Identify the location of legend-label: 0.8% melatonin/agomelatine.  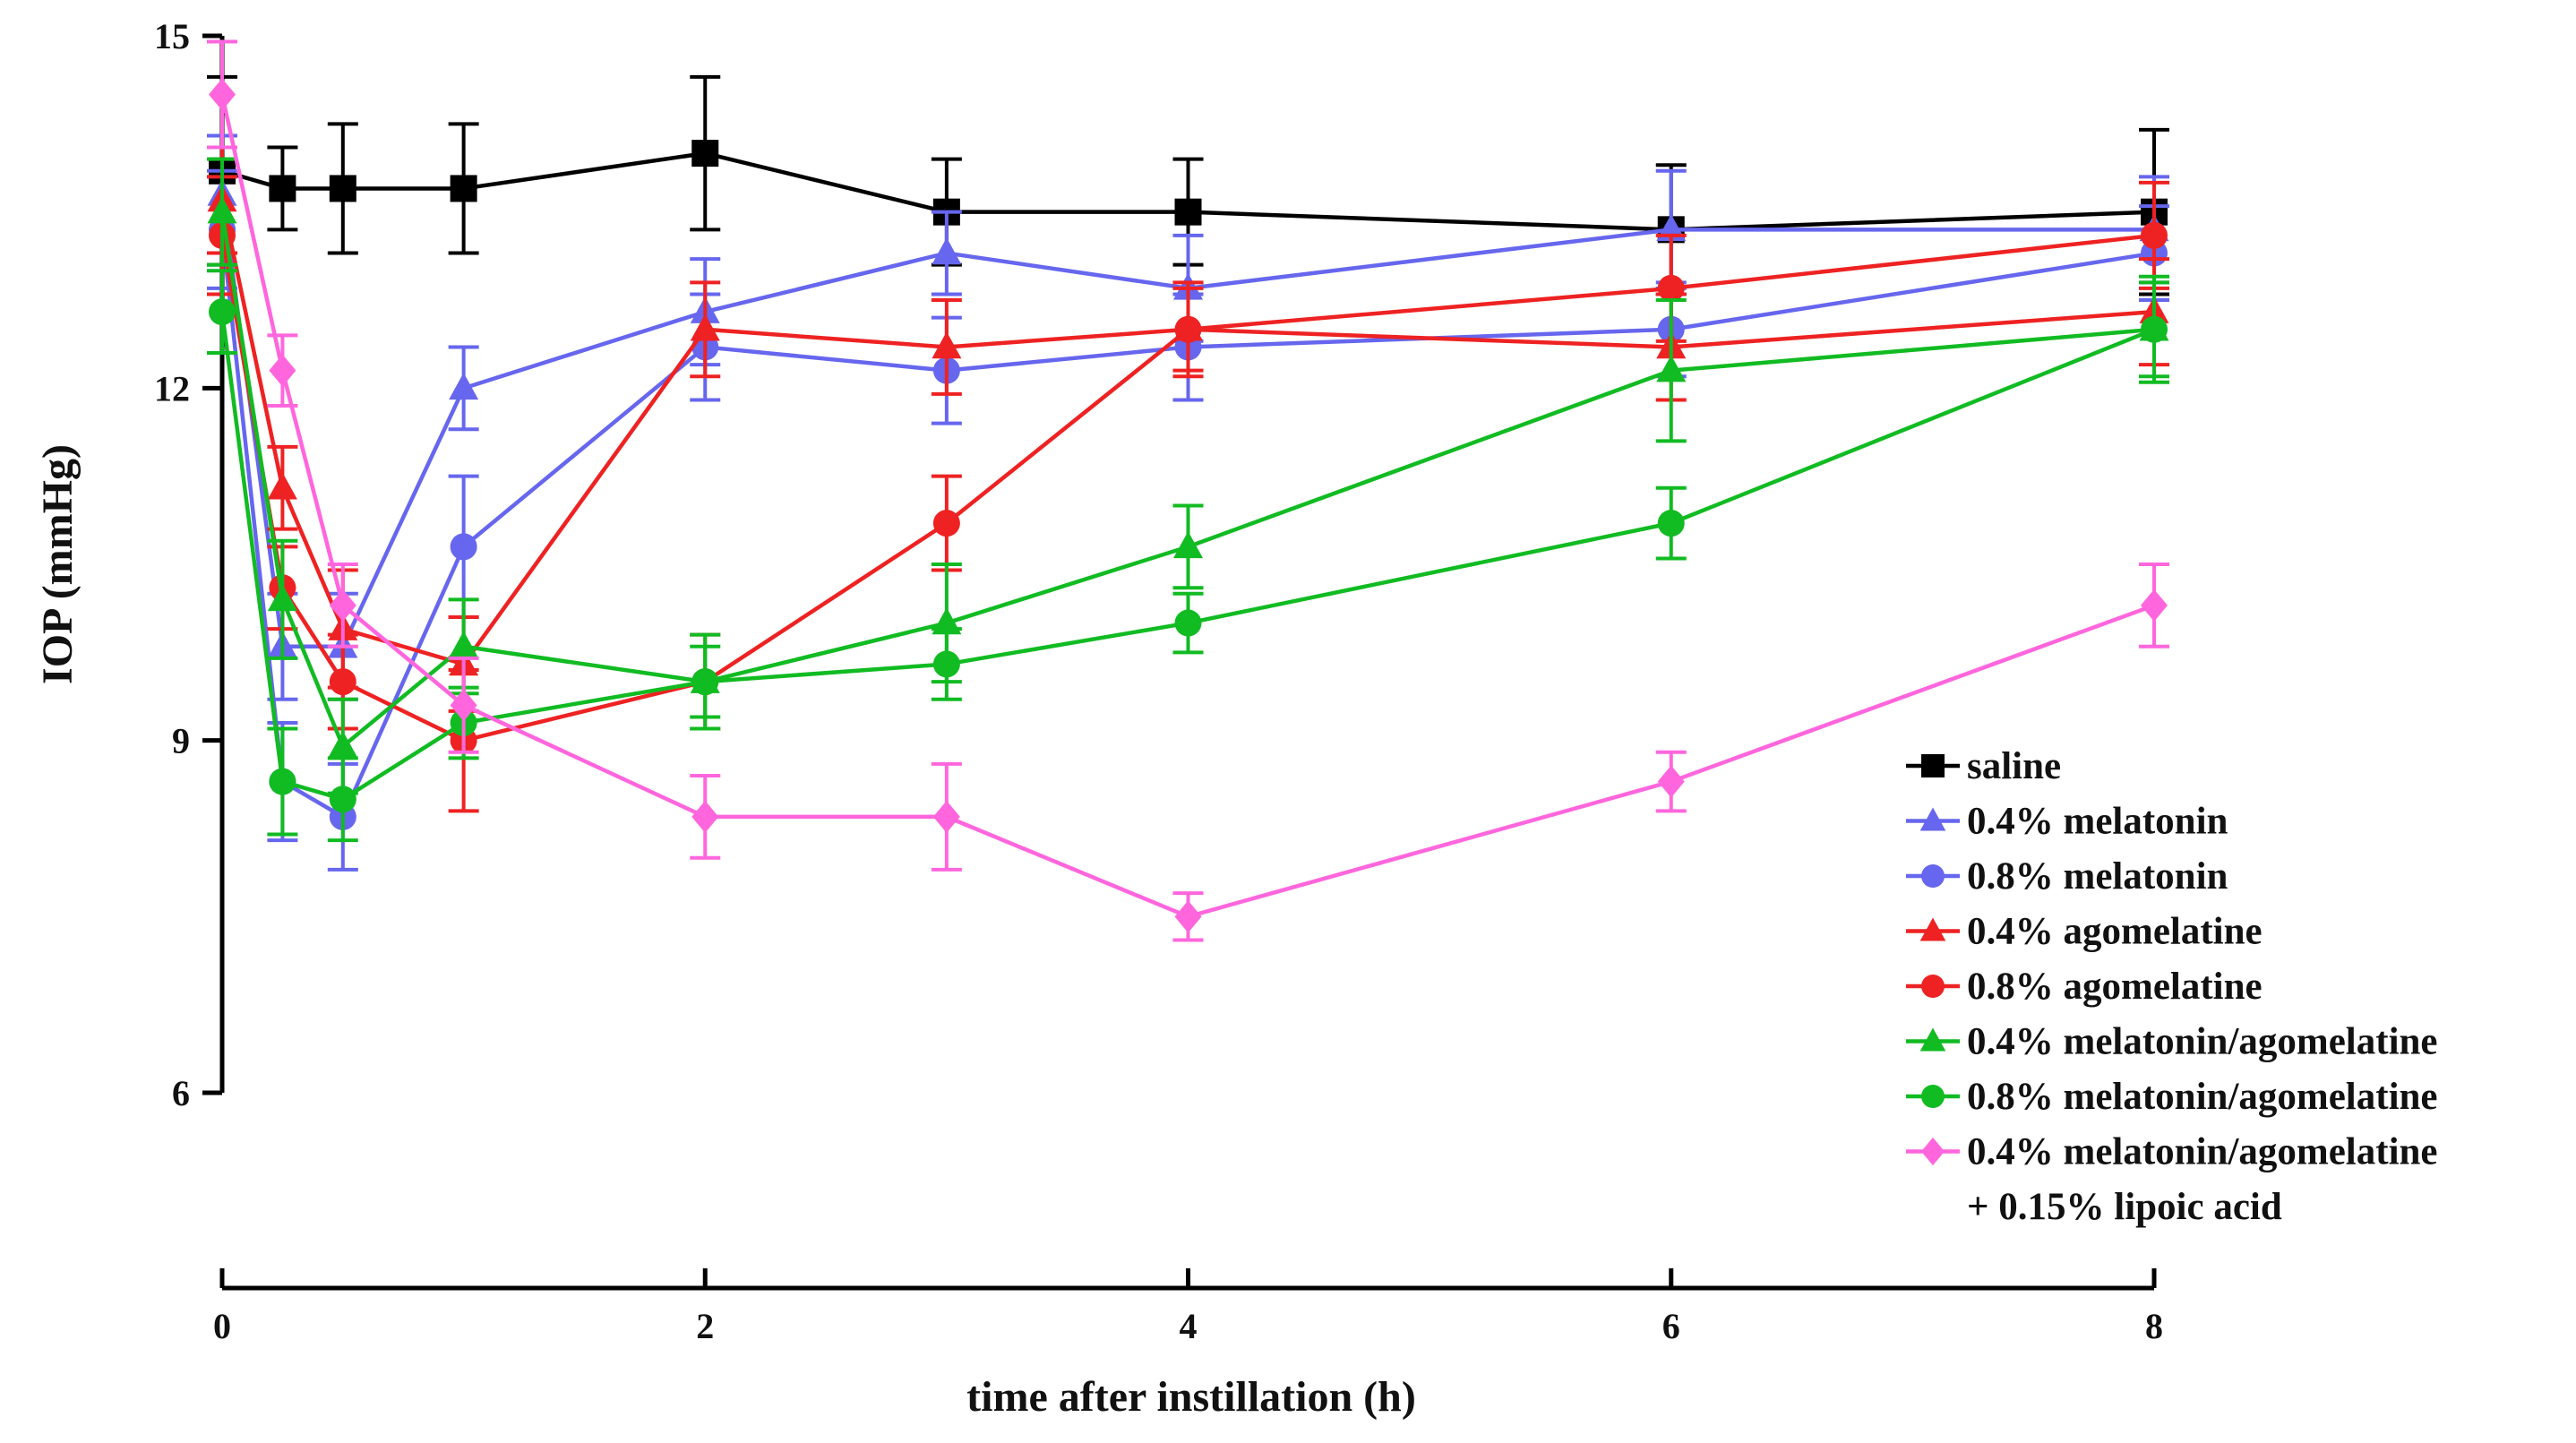
(2202, 1097).